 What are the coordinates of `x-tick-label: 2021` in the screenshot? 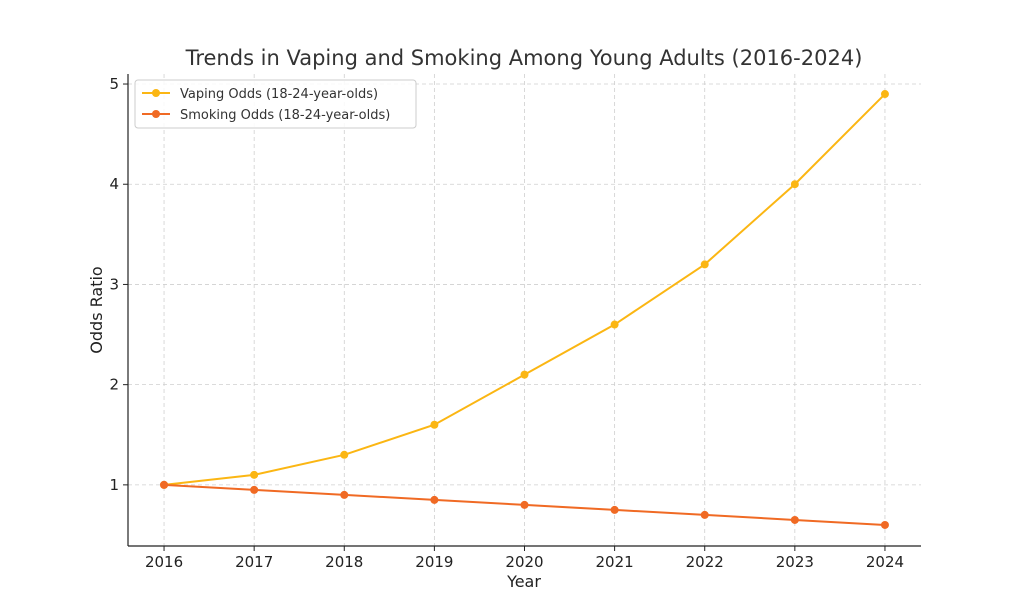 It's located at (615, 562).